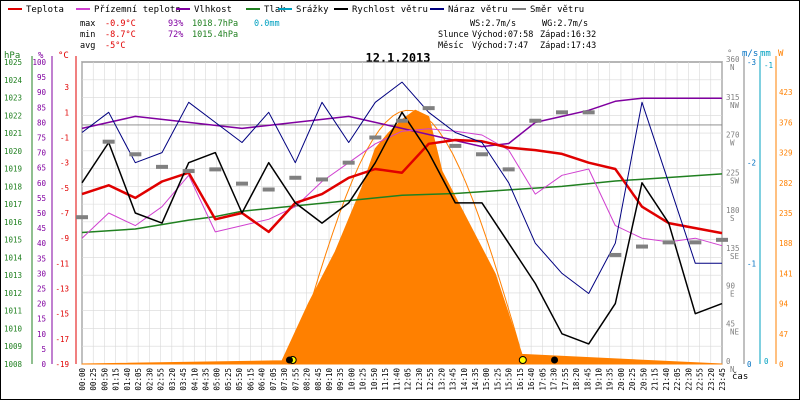  Describe the element at coordinates (39, 62) in the screenshot. I see `y-tick-pct: 100` at that location.